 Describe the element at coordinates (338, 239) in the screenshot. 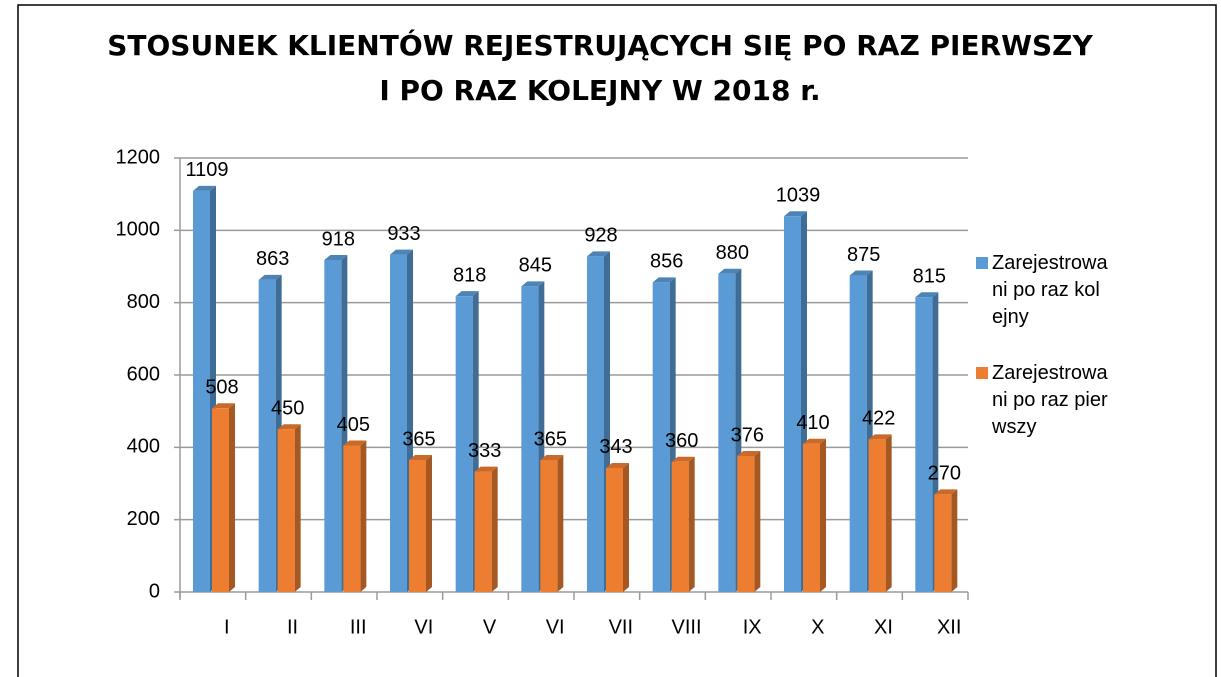

I see `data-label: 918` at that location.